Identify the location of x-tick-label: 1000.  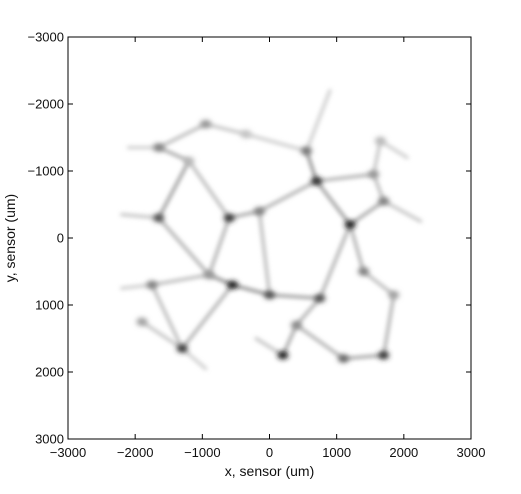
(336, 452).